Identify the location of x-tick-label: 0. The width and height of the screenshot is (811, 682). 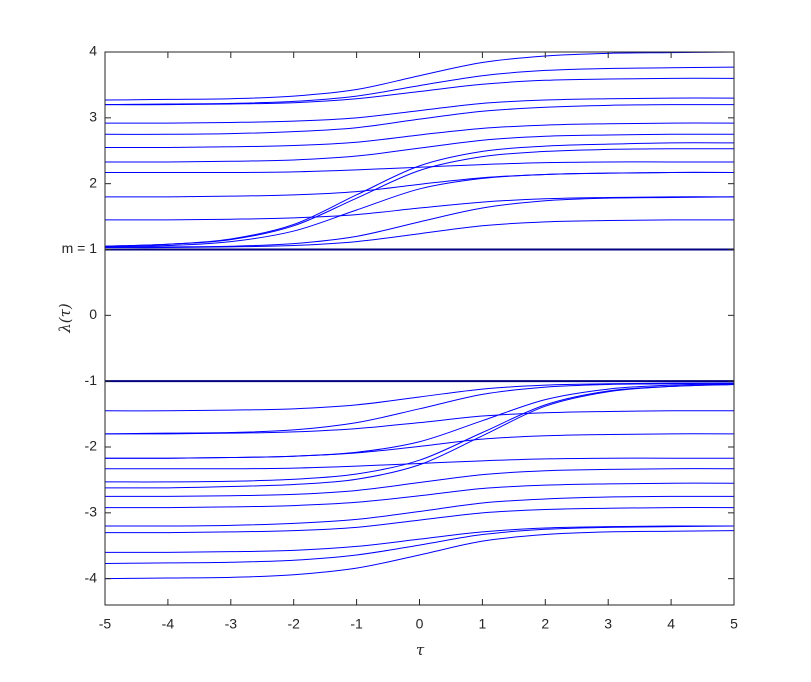
(420, 624).